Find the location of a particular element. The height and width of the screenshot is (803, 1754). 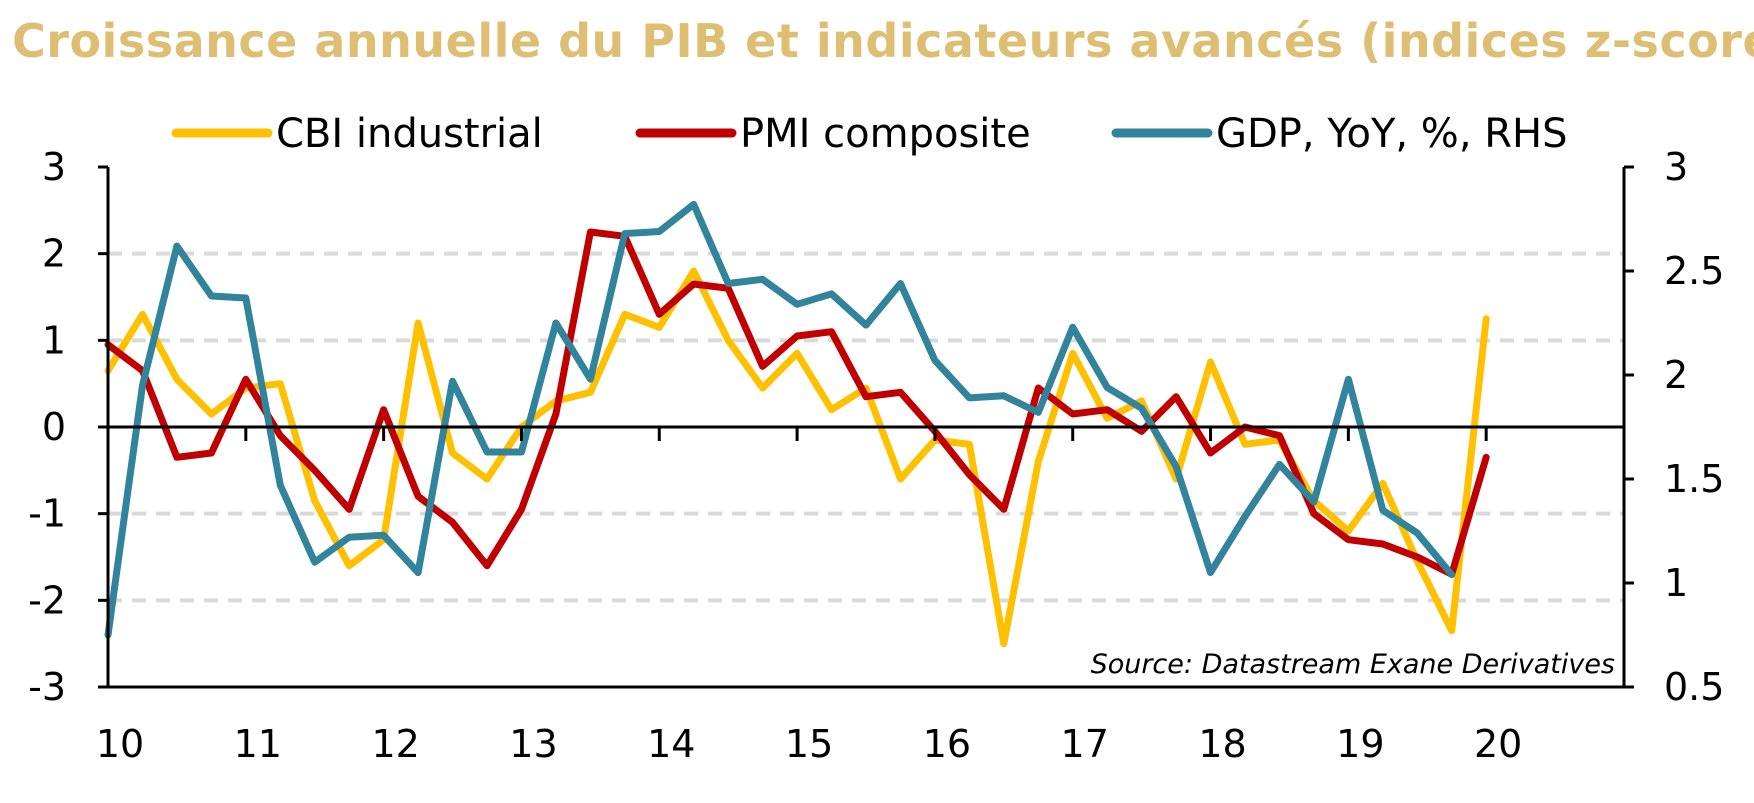

x-tick-label: 13 is located at coordinates (533, 744).